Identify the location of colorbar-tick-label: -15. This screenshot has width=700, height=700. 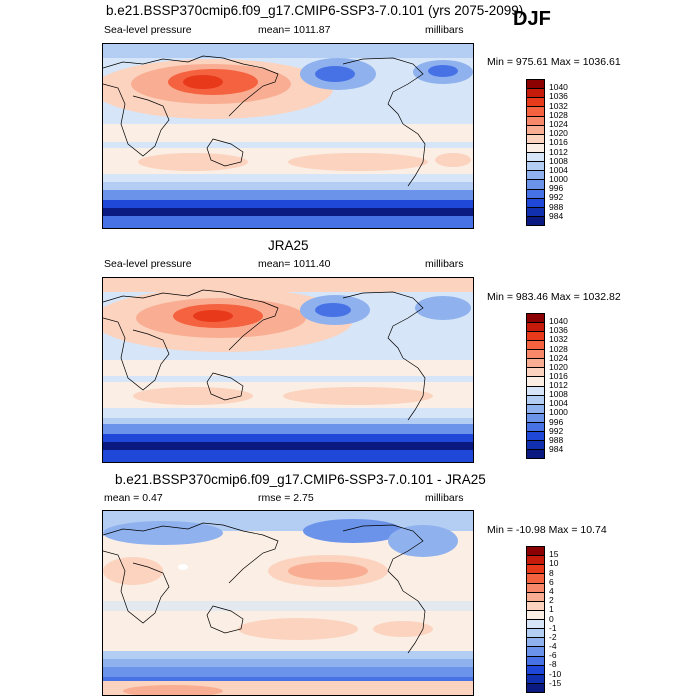
(555, 682).